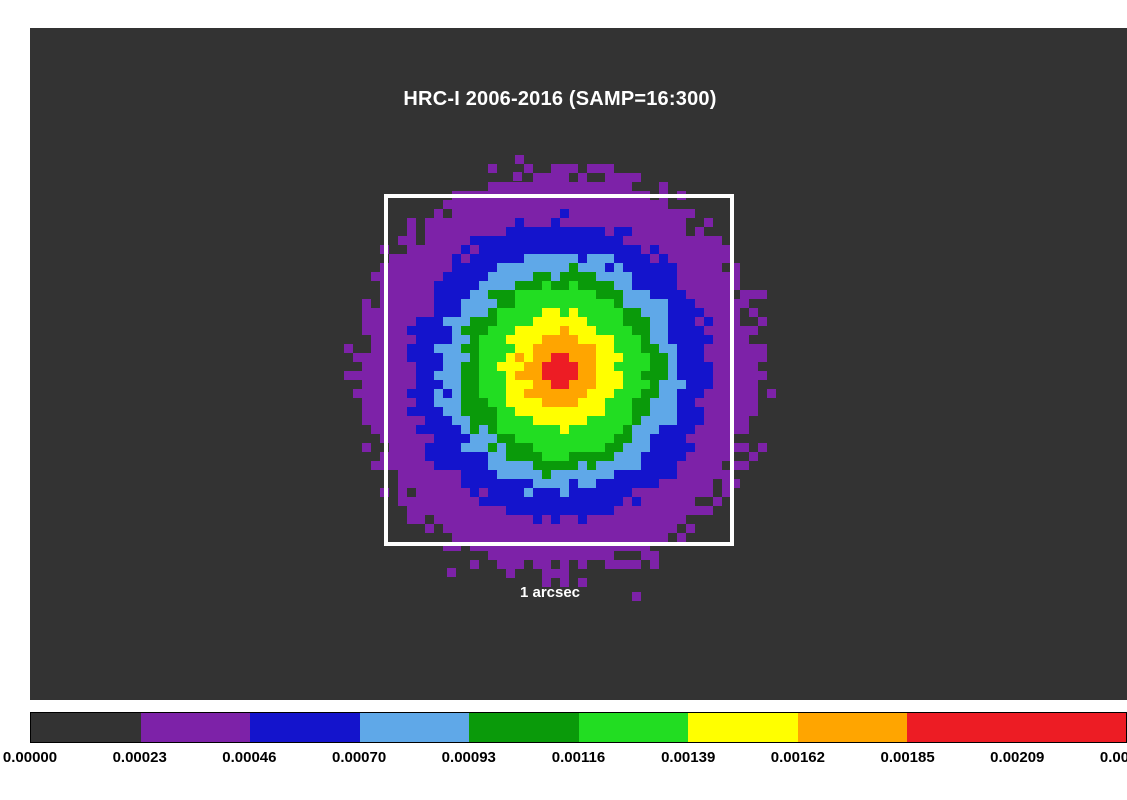  Describe the element at coordinates (907, 757) in the screenshot. I see `colorbar-tick-label: 0.00185` at that location.